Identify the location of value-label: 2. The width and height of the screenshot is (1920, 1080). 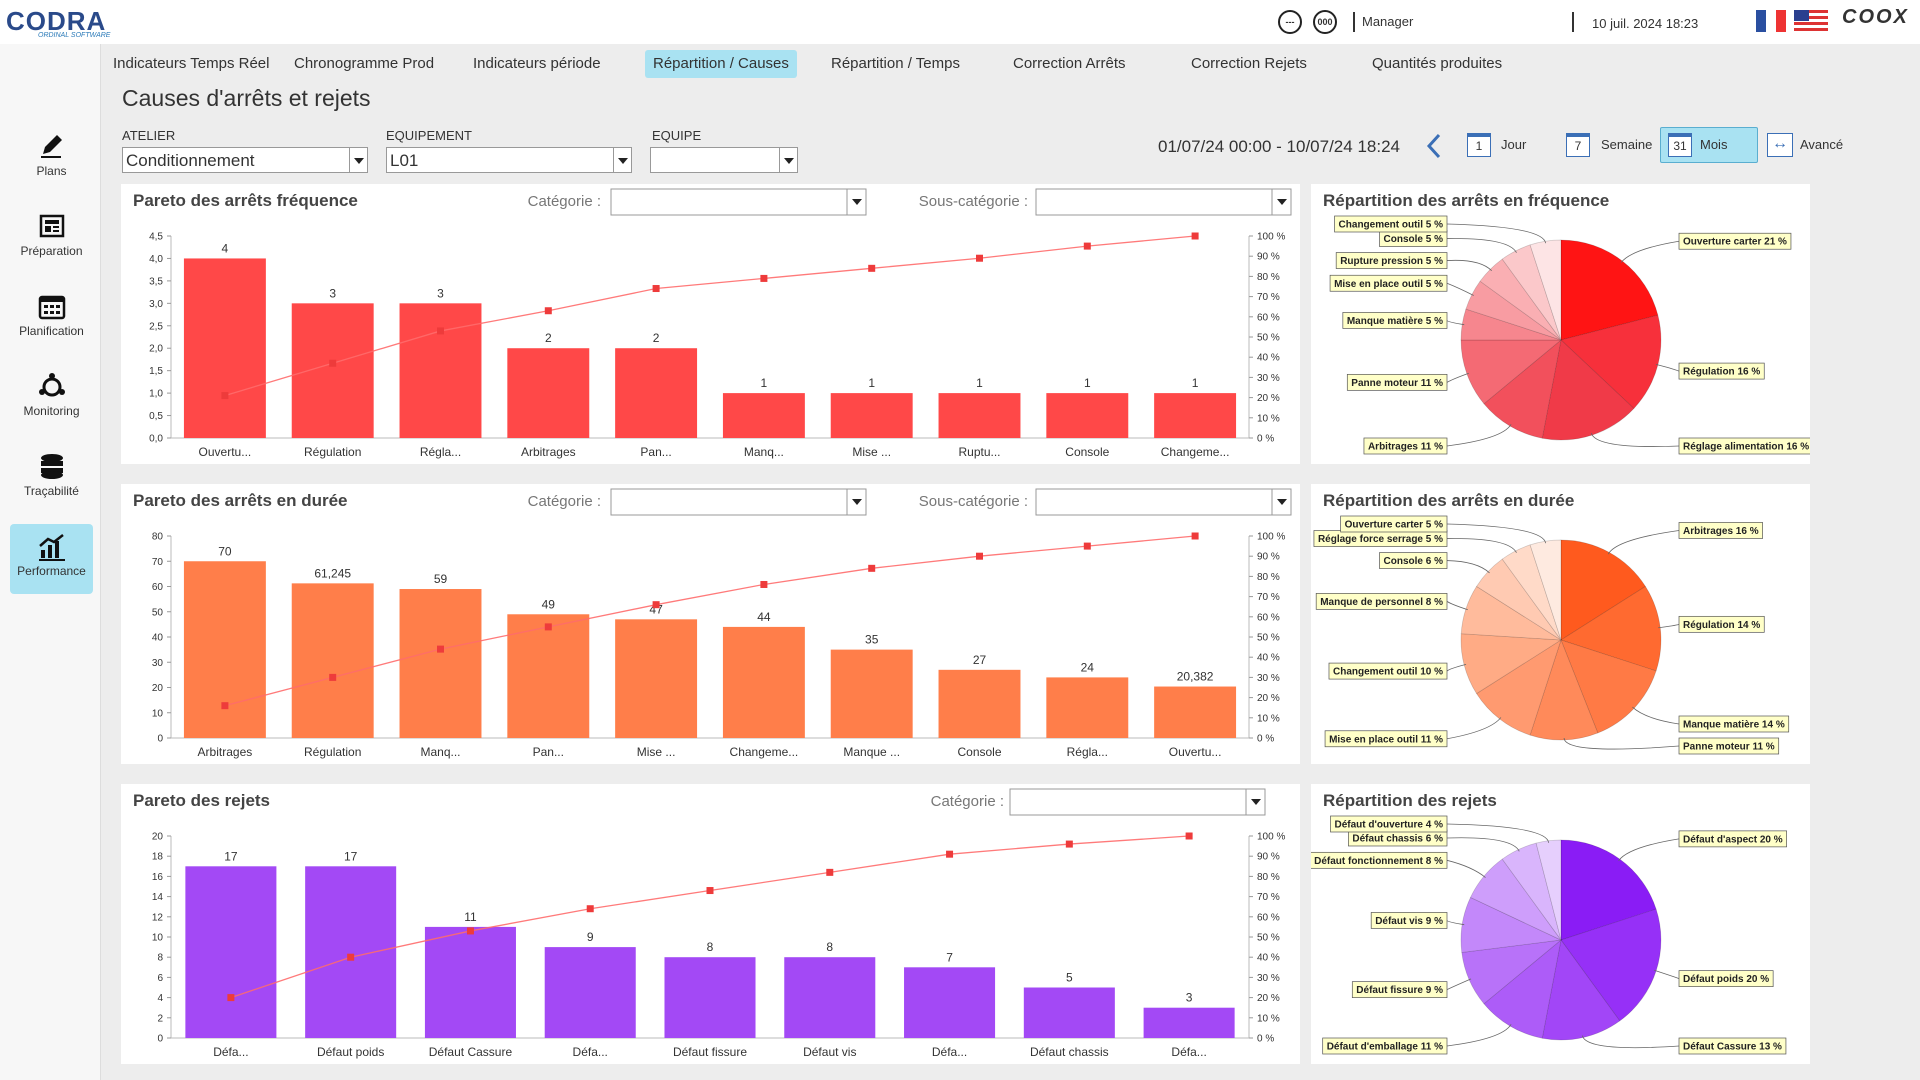
(548, 338).